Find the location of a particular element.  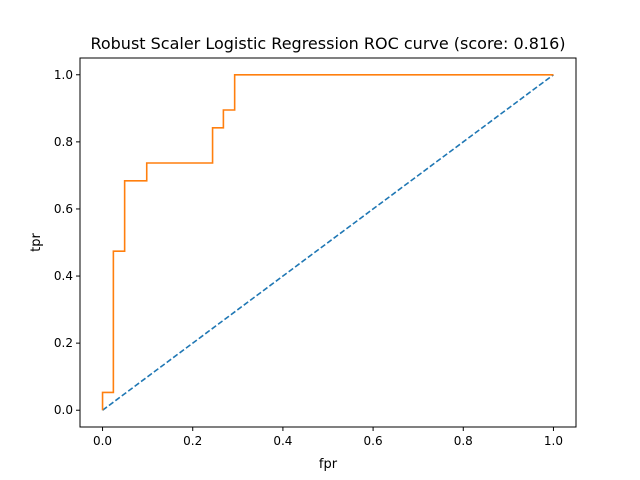

x-tick-label: 0.8 is located at coordinates (463, 441).